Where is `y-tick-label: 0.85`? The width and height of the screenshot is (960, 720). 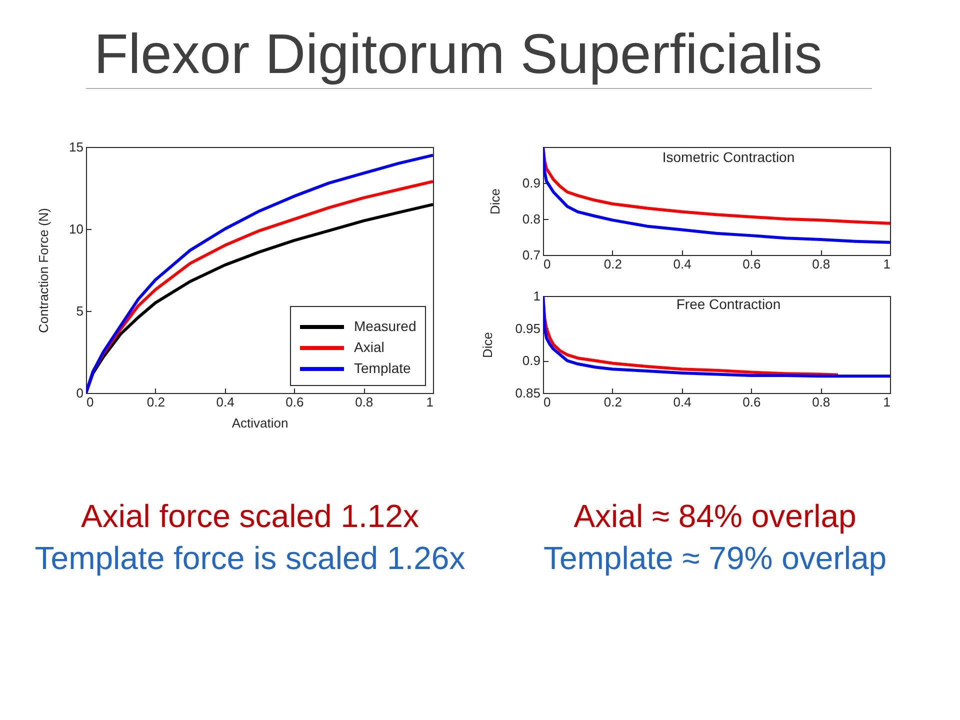
y-tick-label: 0.85 is located at coordinates (527, 393).